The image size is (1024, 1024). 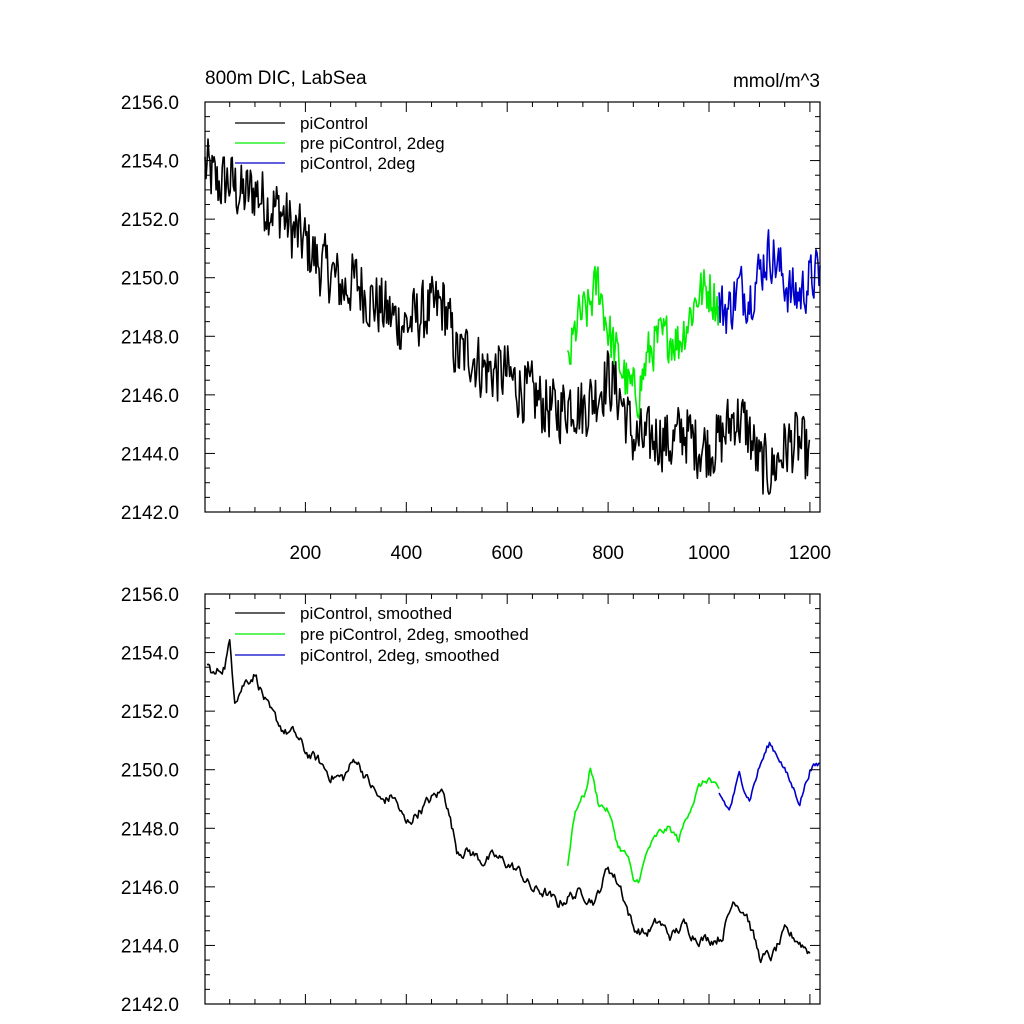 I want to click on legend-label-pre-picontrol-2deg: pre piControl, 2deg, so click(x=372, y=143).